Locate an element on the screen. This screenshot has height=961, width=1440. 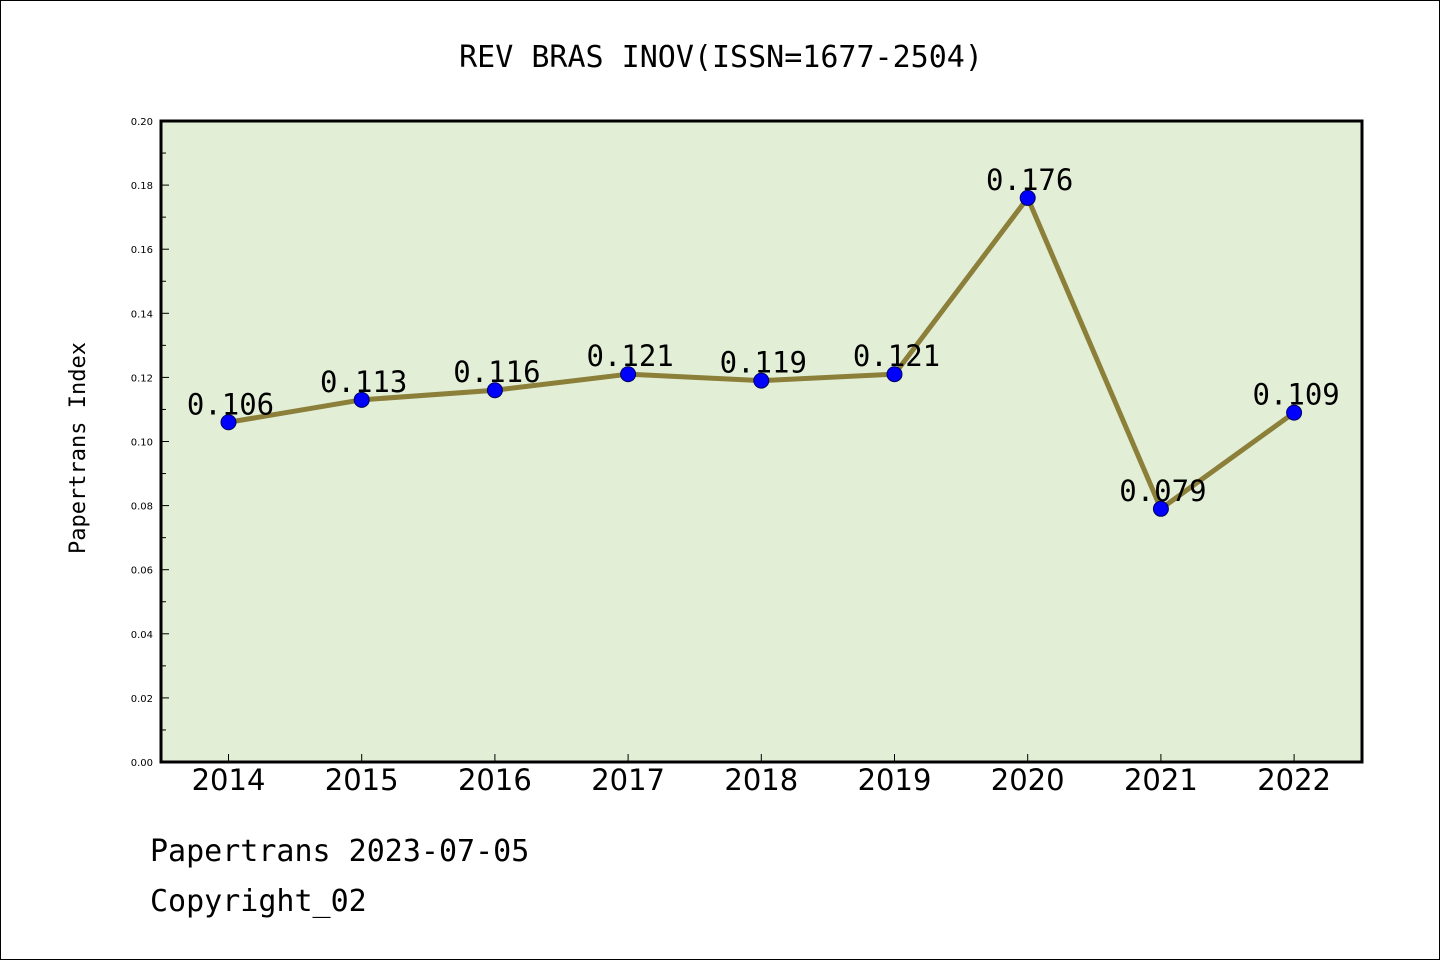
data-label: 0.119 is located at coordinates (763, 363).